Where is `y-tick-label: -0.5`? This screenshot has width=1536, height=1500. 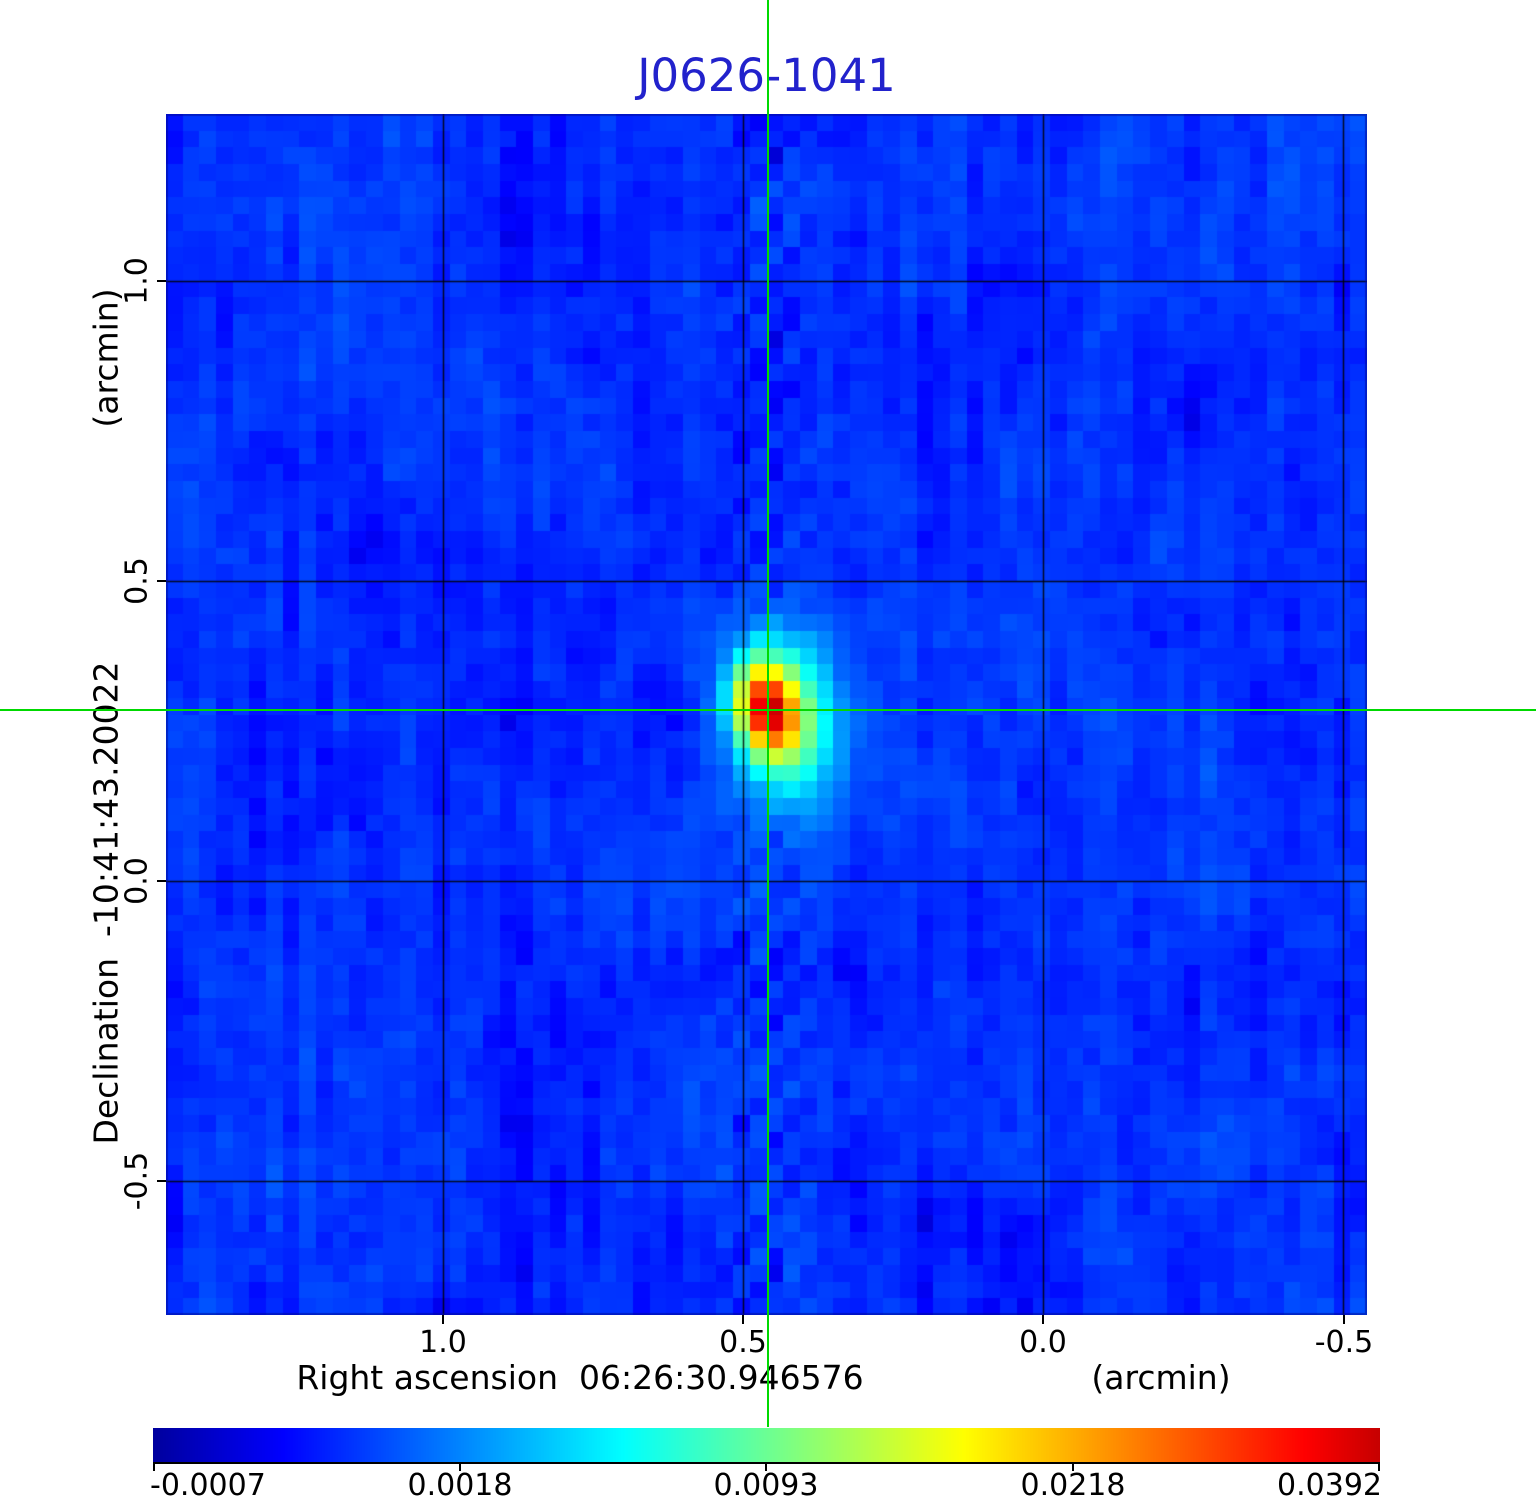 y-tick-label: -0.5 is located at coordinates (137, 1181).